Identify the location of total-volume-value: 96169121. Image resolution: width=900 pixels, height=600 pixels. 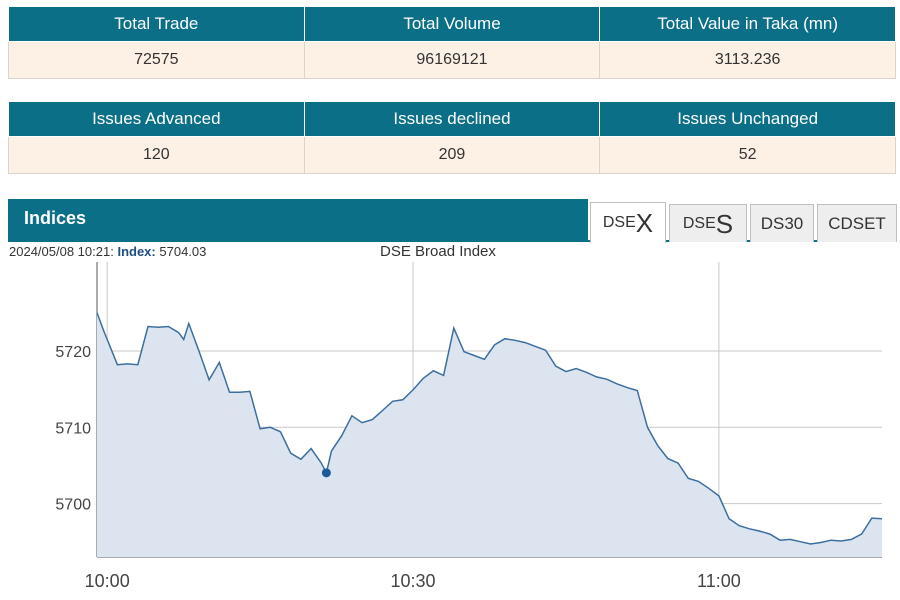
(452, 60).